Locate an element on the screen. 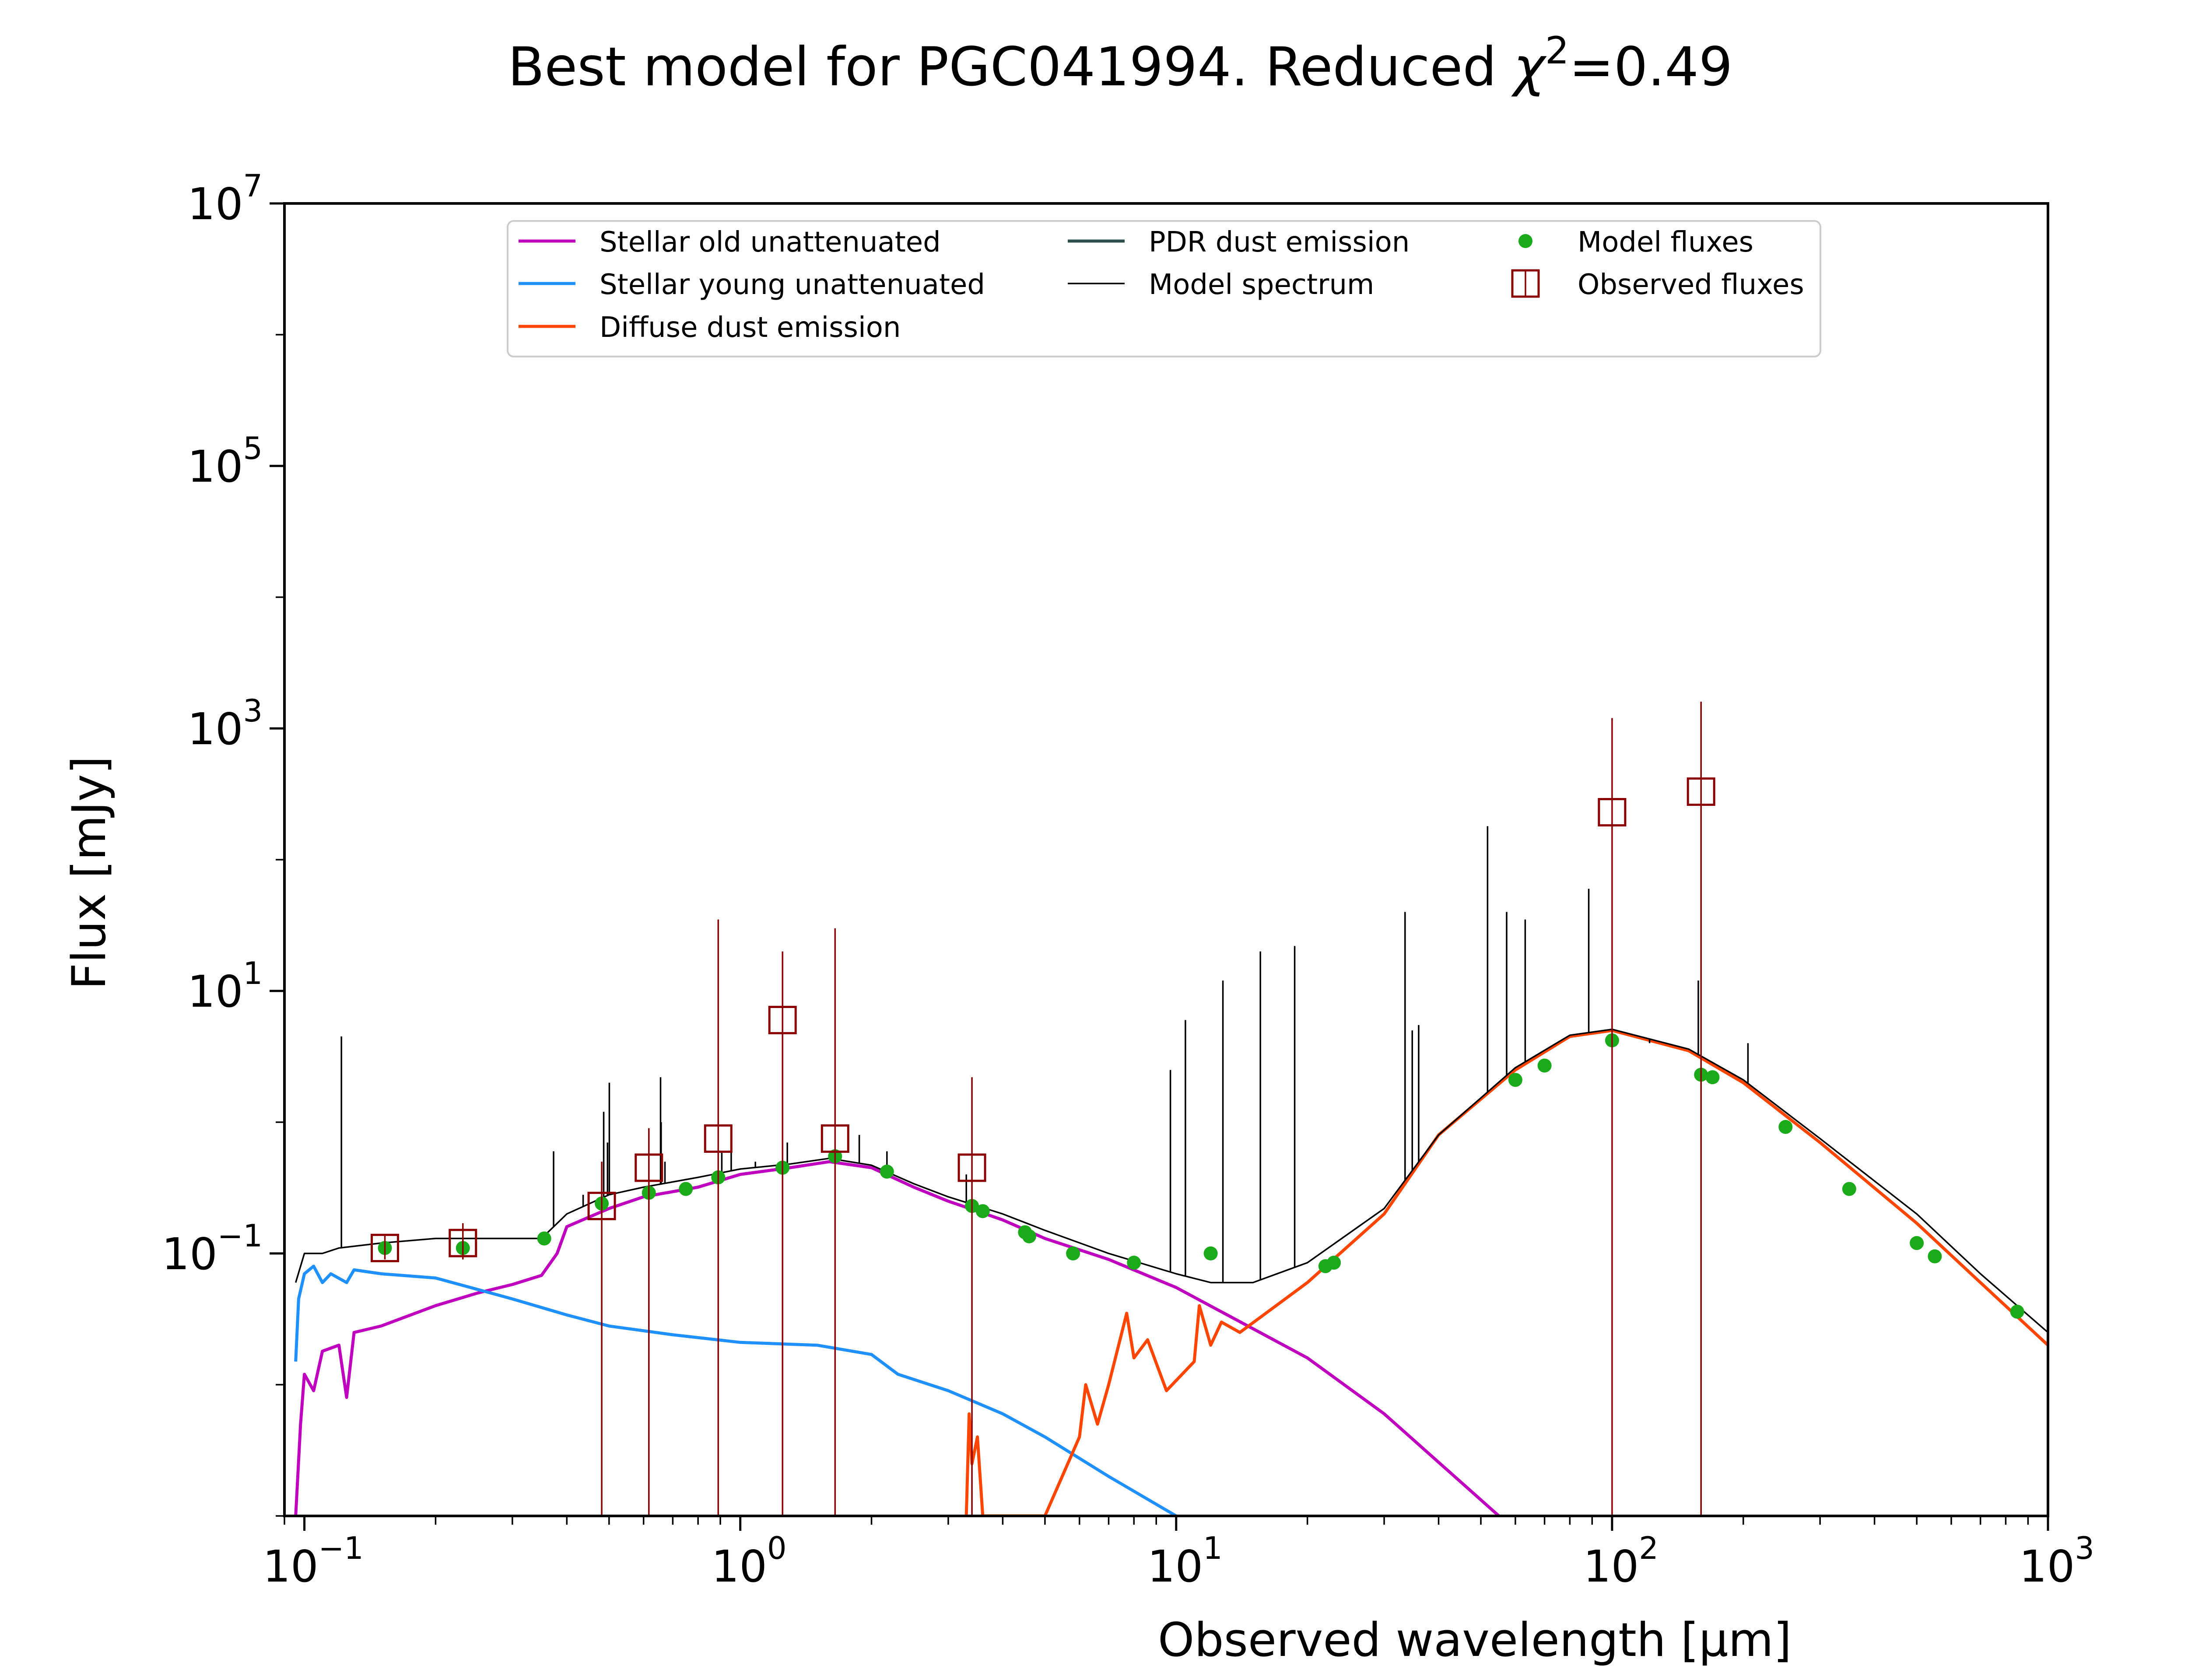 This screenshot has height=1680, width=2188. y-tick-label-3: 10⁵ is located at coordinates (225, 461).